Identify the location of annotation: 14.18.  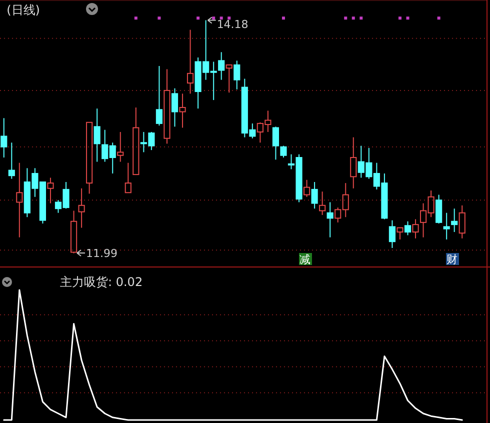
(232, 25).